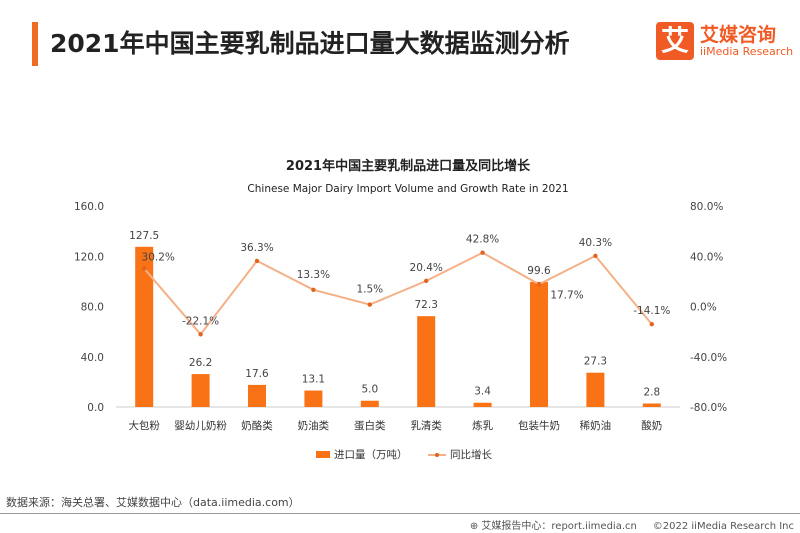 This screenshot has height=533, width=800. What do you see at coordinates (35, 44) in the screenshot?
I see `title-accent-bar` at bounding box center [35, 44].